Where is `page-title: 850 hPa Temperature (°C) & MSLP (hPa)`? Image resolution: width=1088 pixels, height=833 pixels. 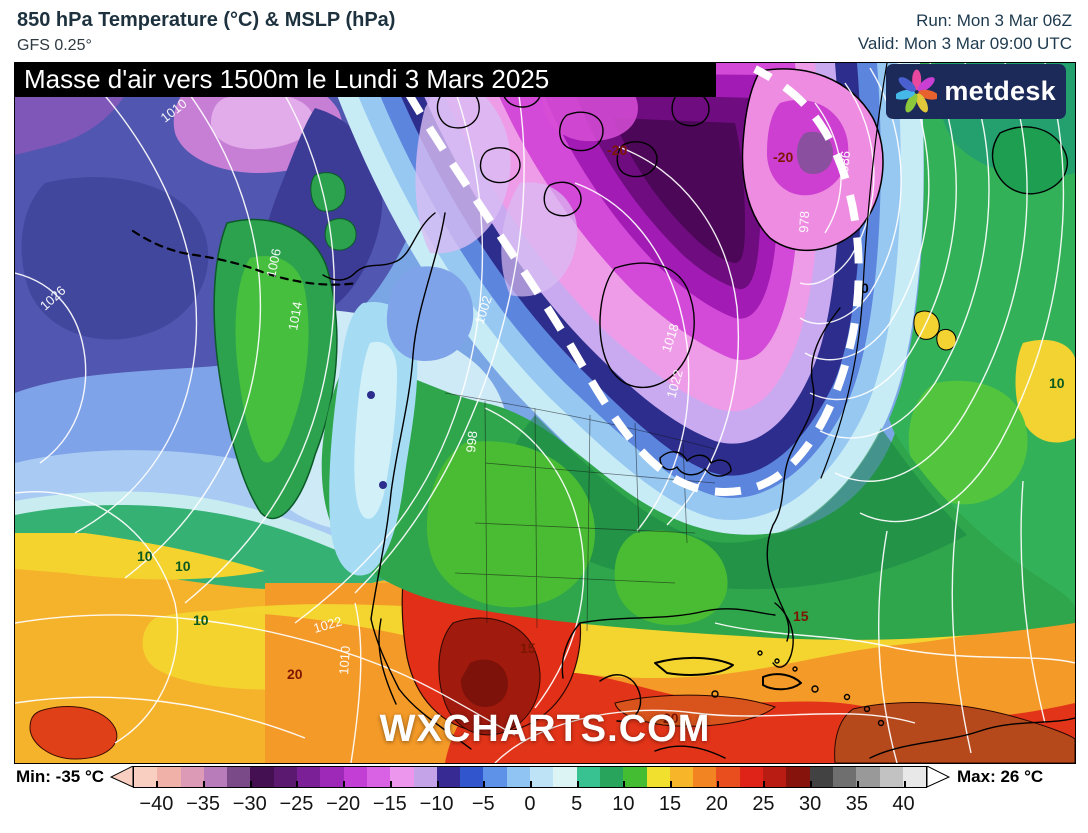 page-title: 850 hPa Temperature (°C) & MSLP (hPa) is located at coordinates (206, 20).